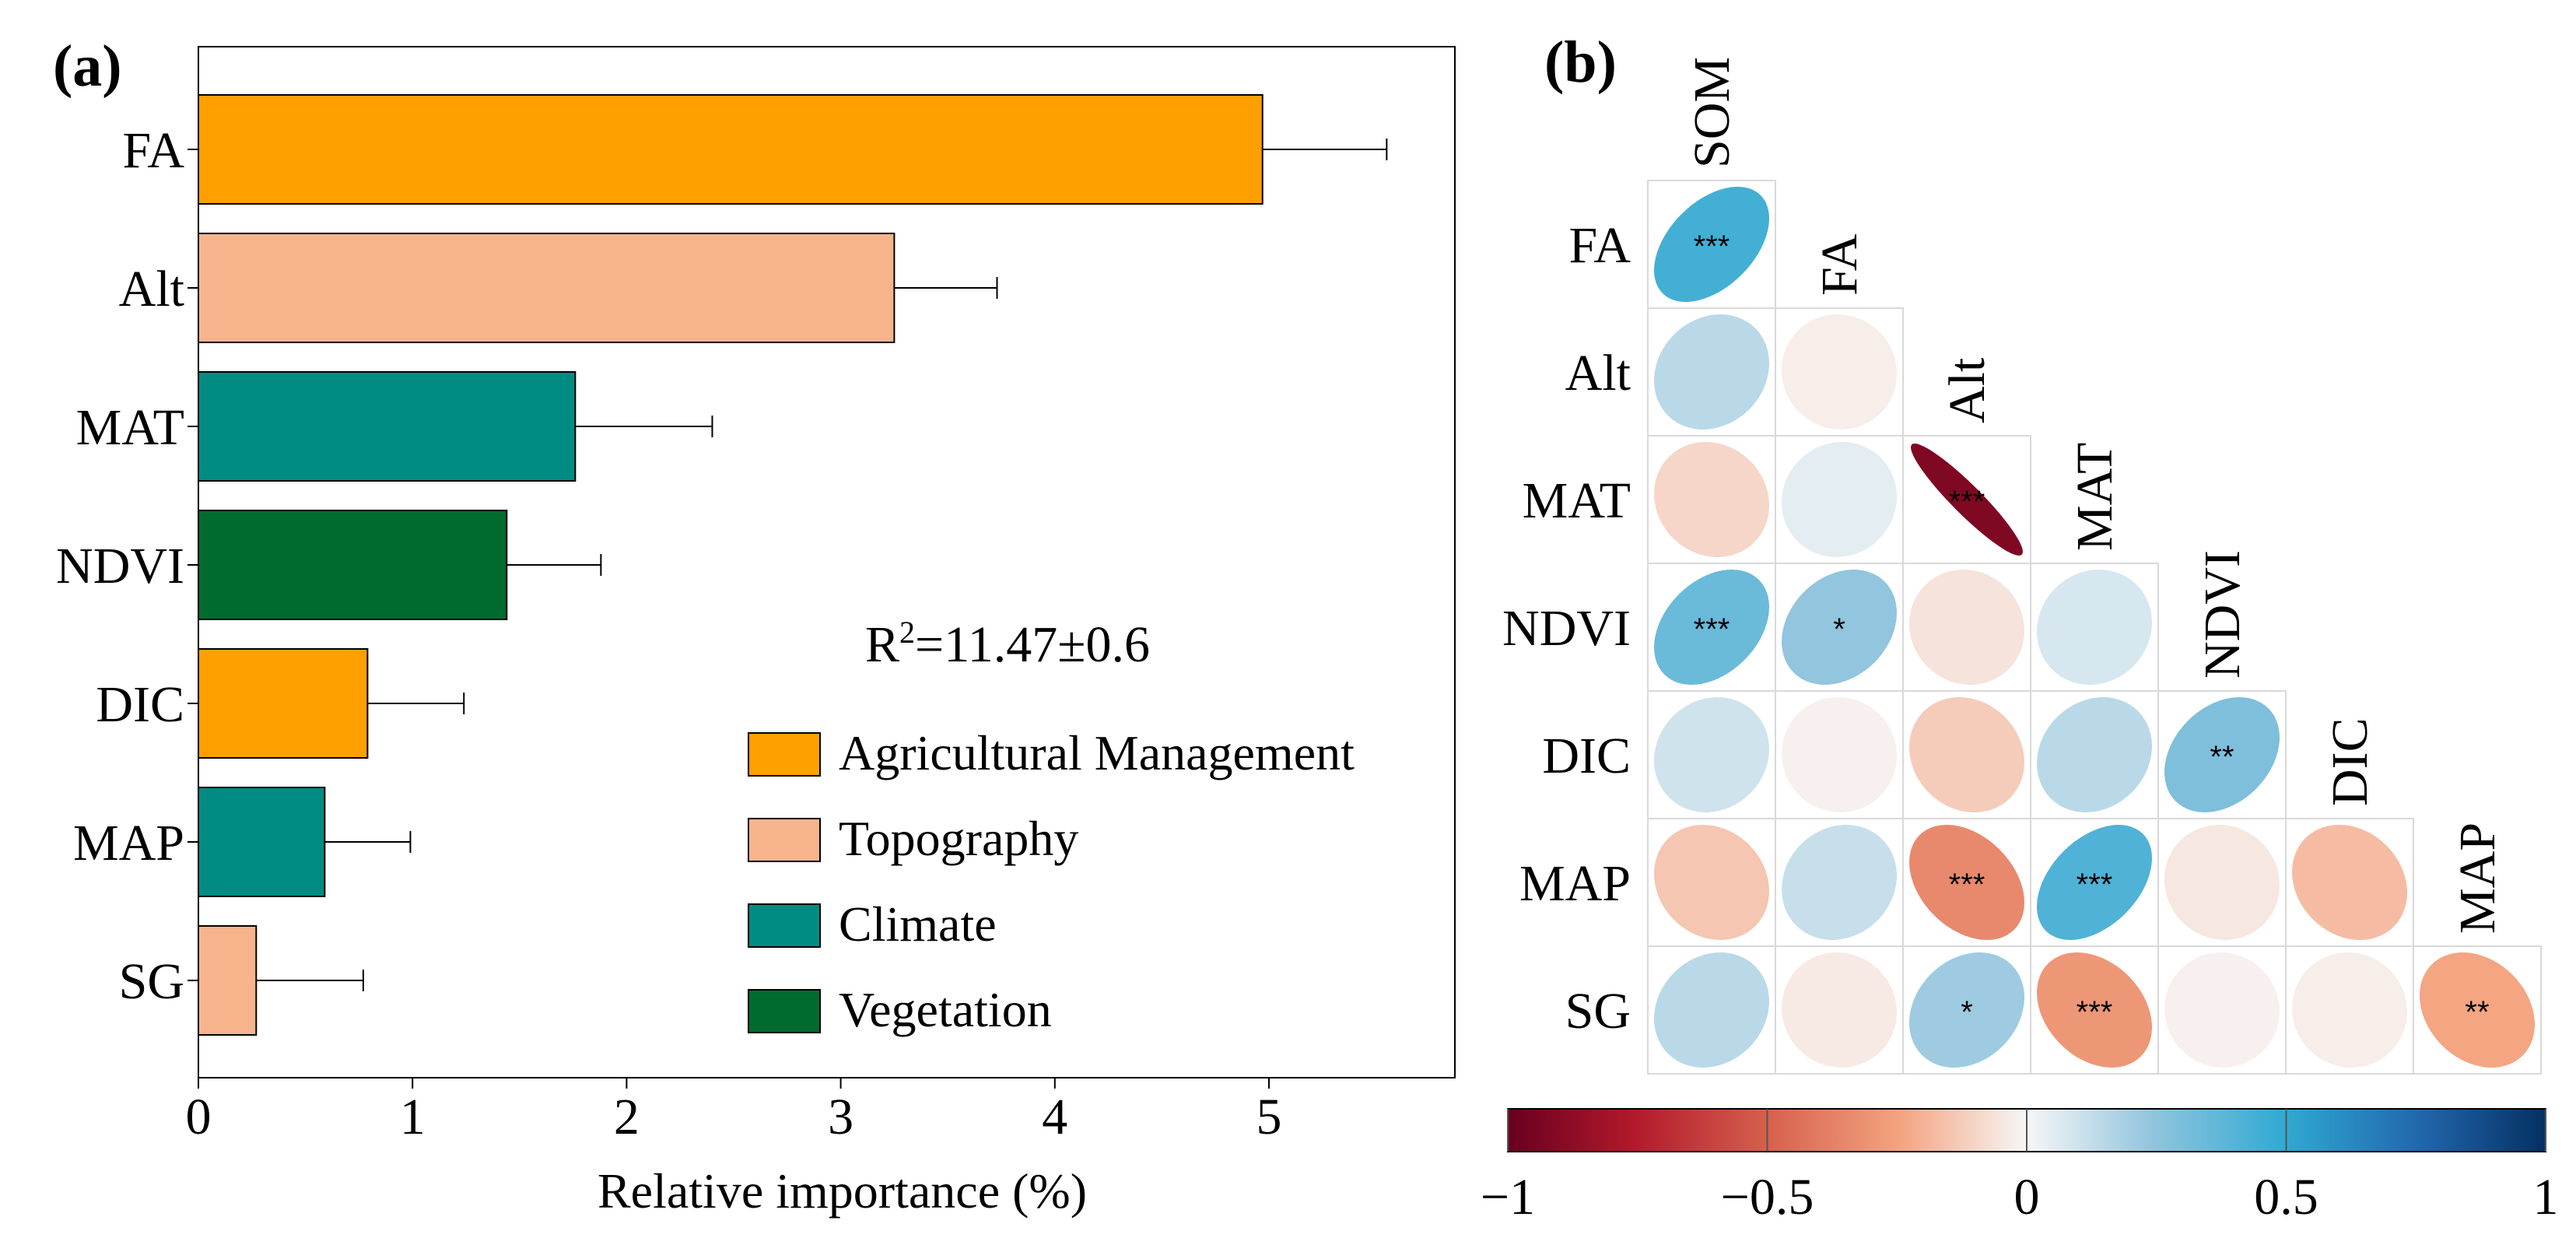  I want to click on legend-label-topo: Topography, so click(958, 838).